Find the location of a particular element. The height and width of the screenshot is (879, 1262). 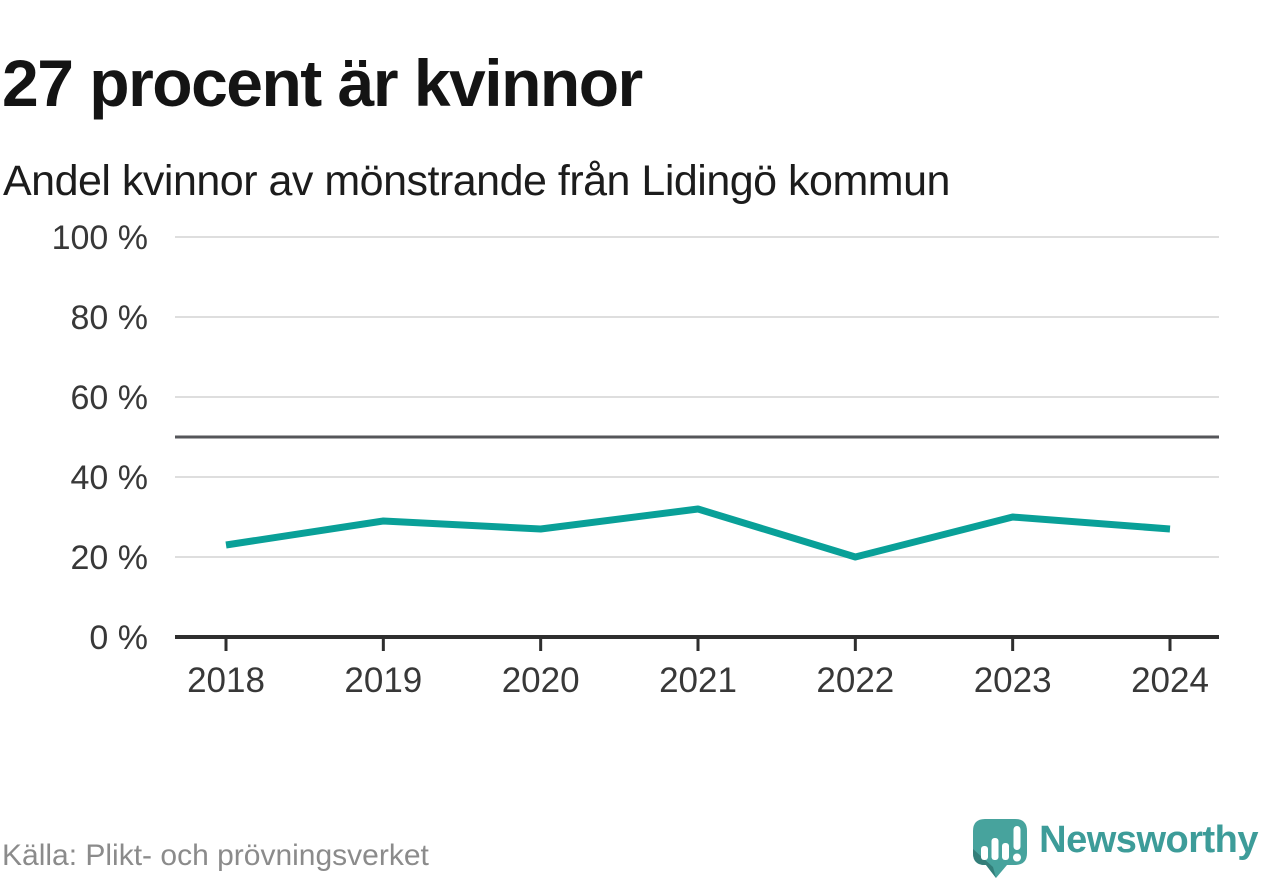

brand-logo: Newsworthy is located at coordinates (1114, 847).